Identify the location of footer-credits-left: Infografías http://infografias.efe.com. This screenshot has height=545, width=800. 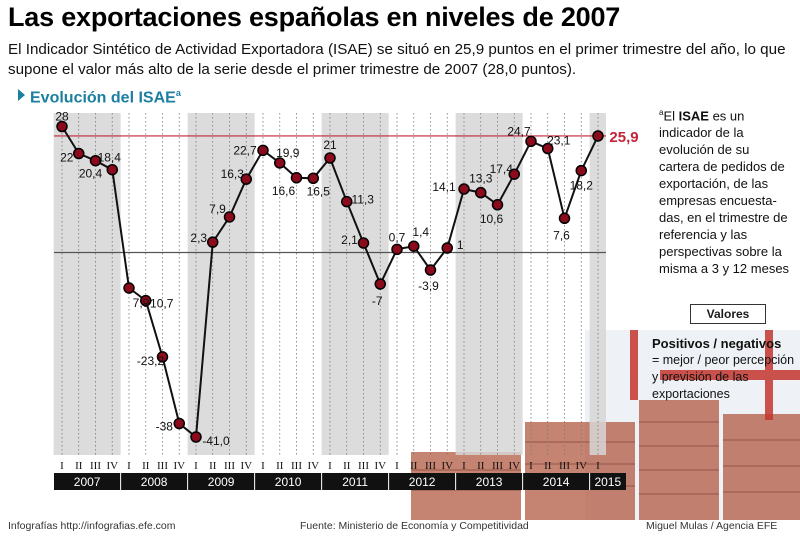
(92, 526).